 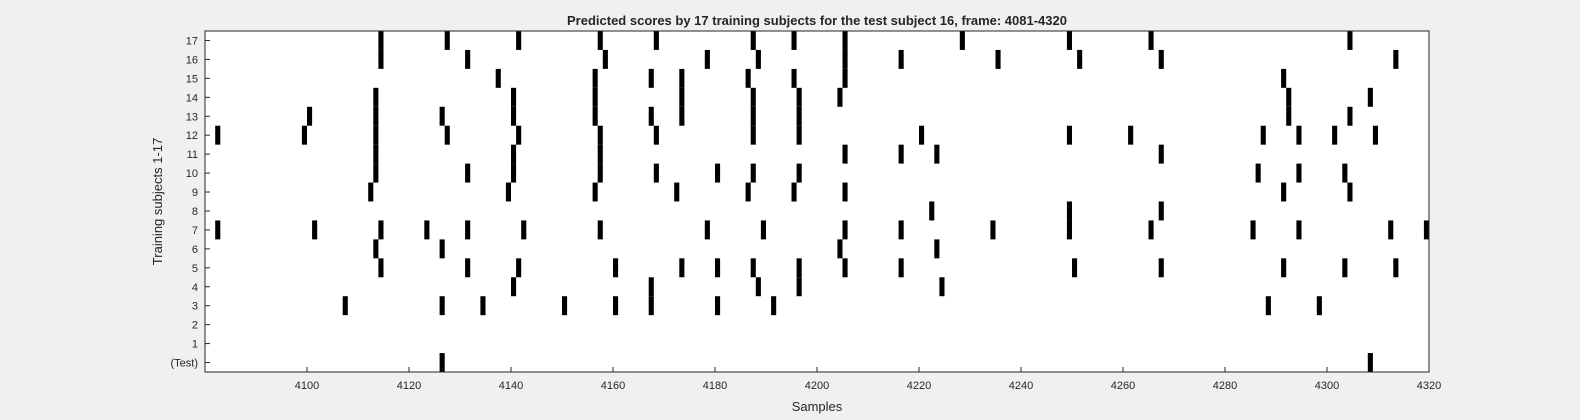 What do you see at coordinates (192, 136) in the screenshot?
I see `y-tick-label: 12` at bounding box center [192, 136].